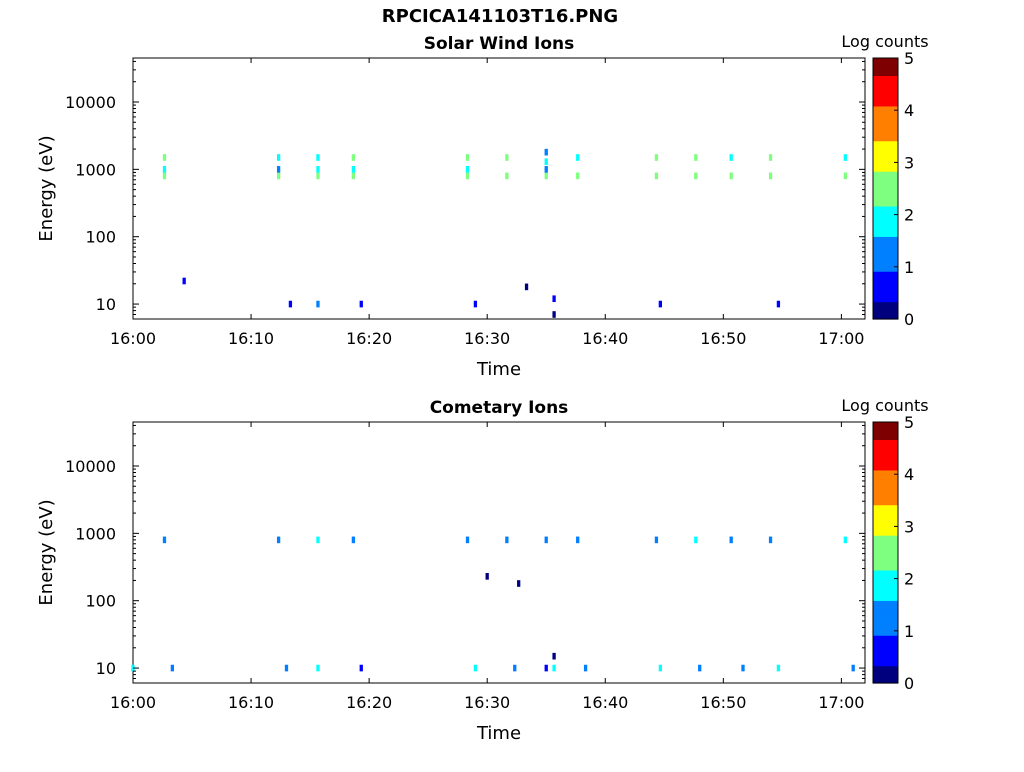  What do you see at coordinates (909, 110) in the screenshot?
I see `colorbar-tick-label: 4` at bounding box center [909, 110].